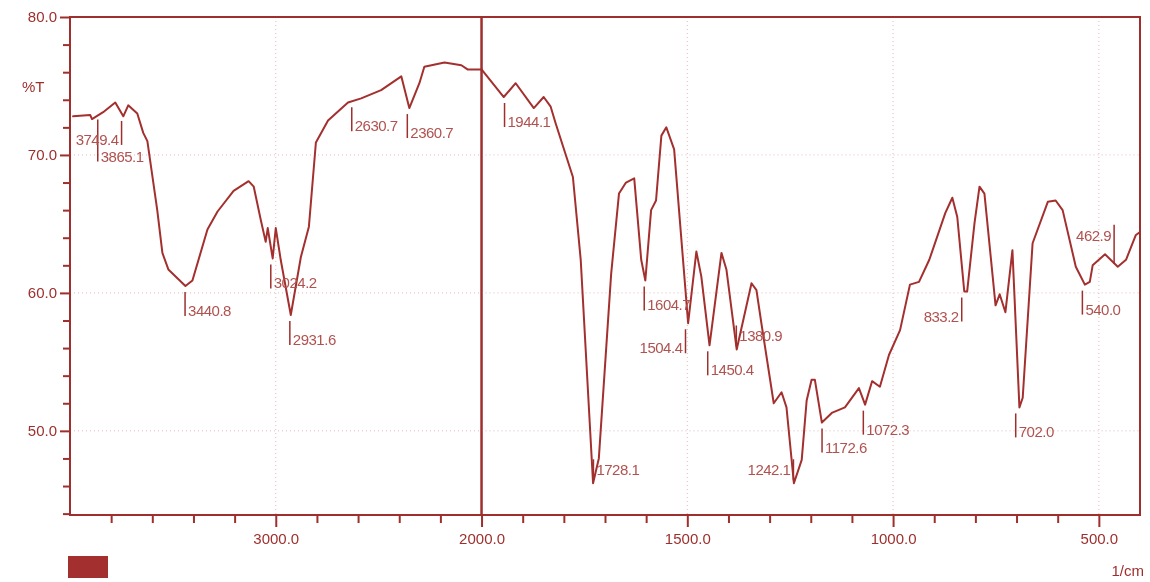 The height and width of the screenshot is (582, 1150). I want to click on y-axis-title: %T, so click(33, 86).